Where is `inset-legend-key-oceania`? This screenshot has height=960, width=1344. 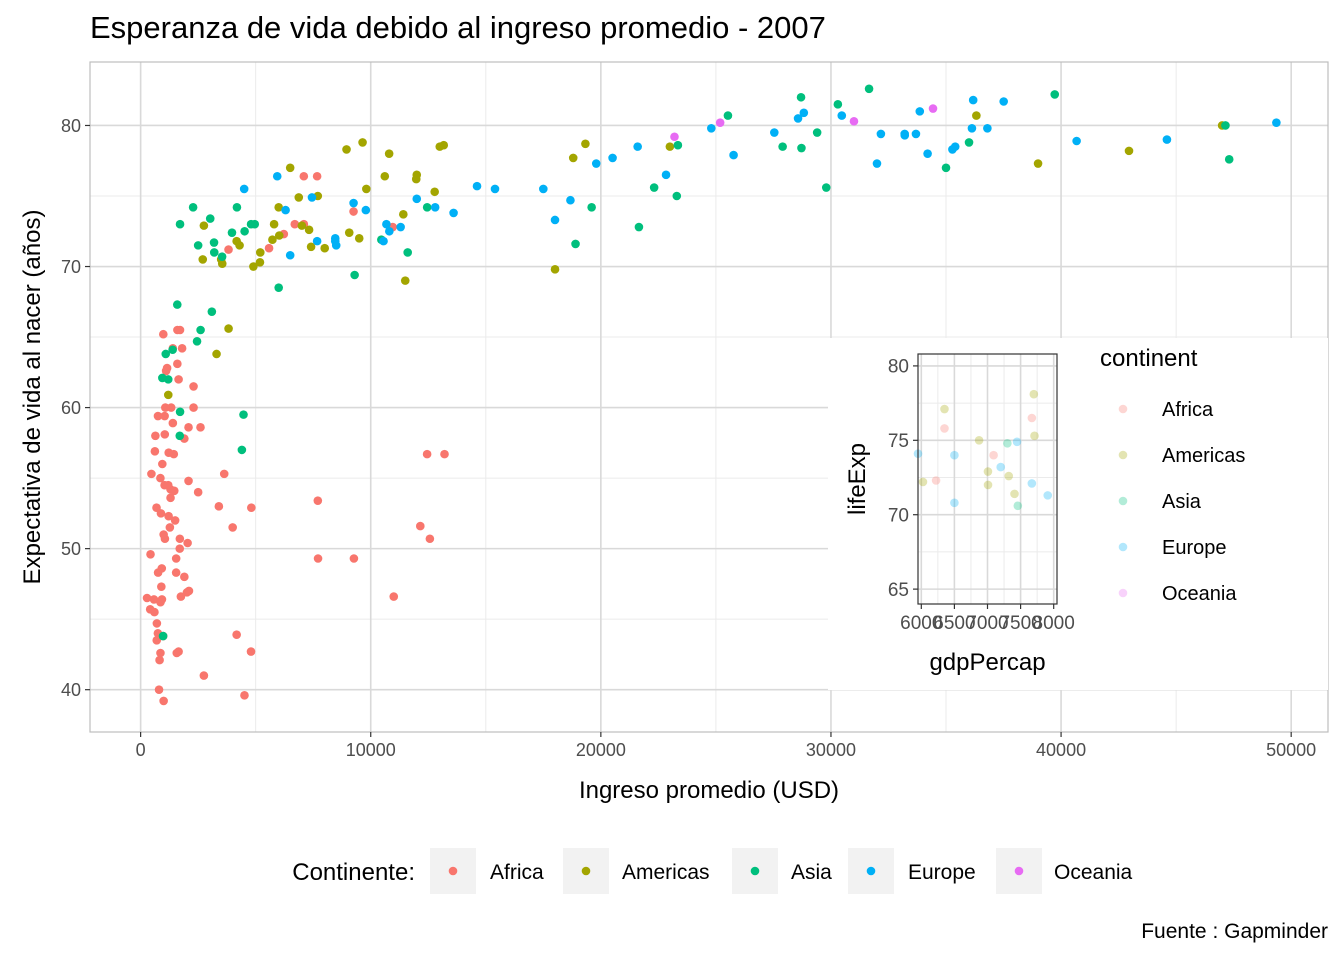 inset-legend-key-oceania is located at coordinates (1123, 593).